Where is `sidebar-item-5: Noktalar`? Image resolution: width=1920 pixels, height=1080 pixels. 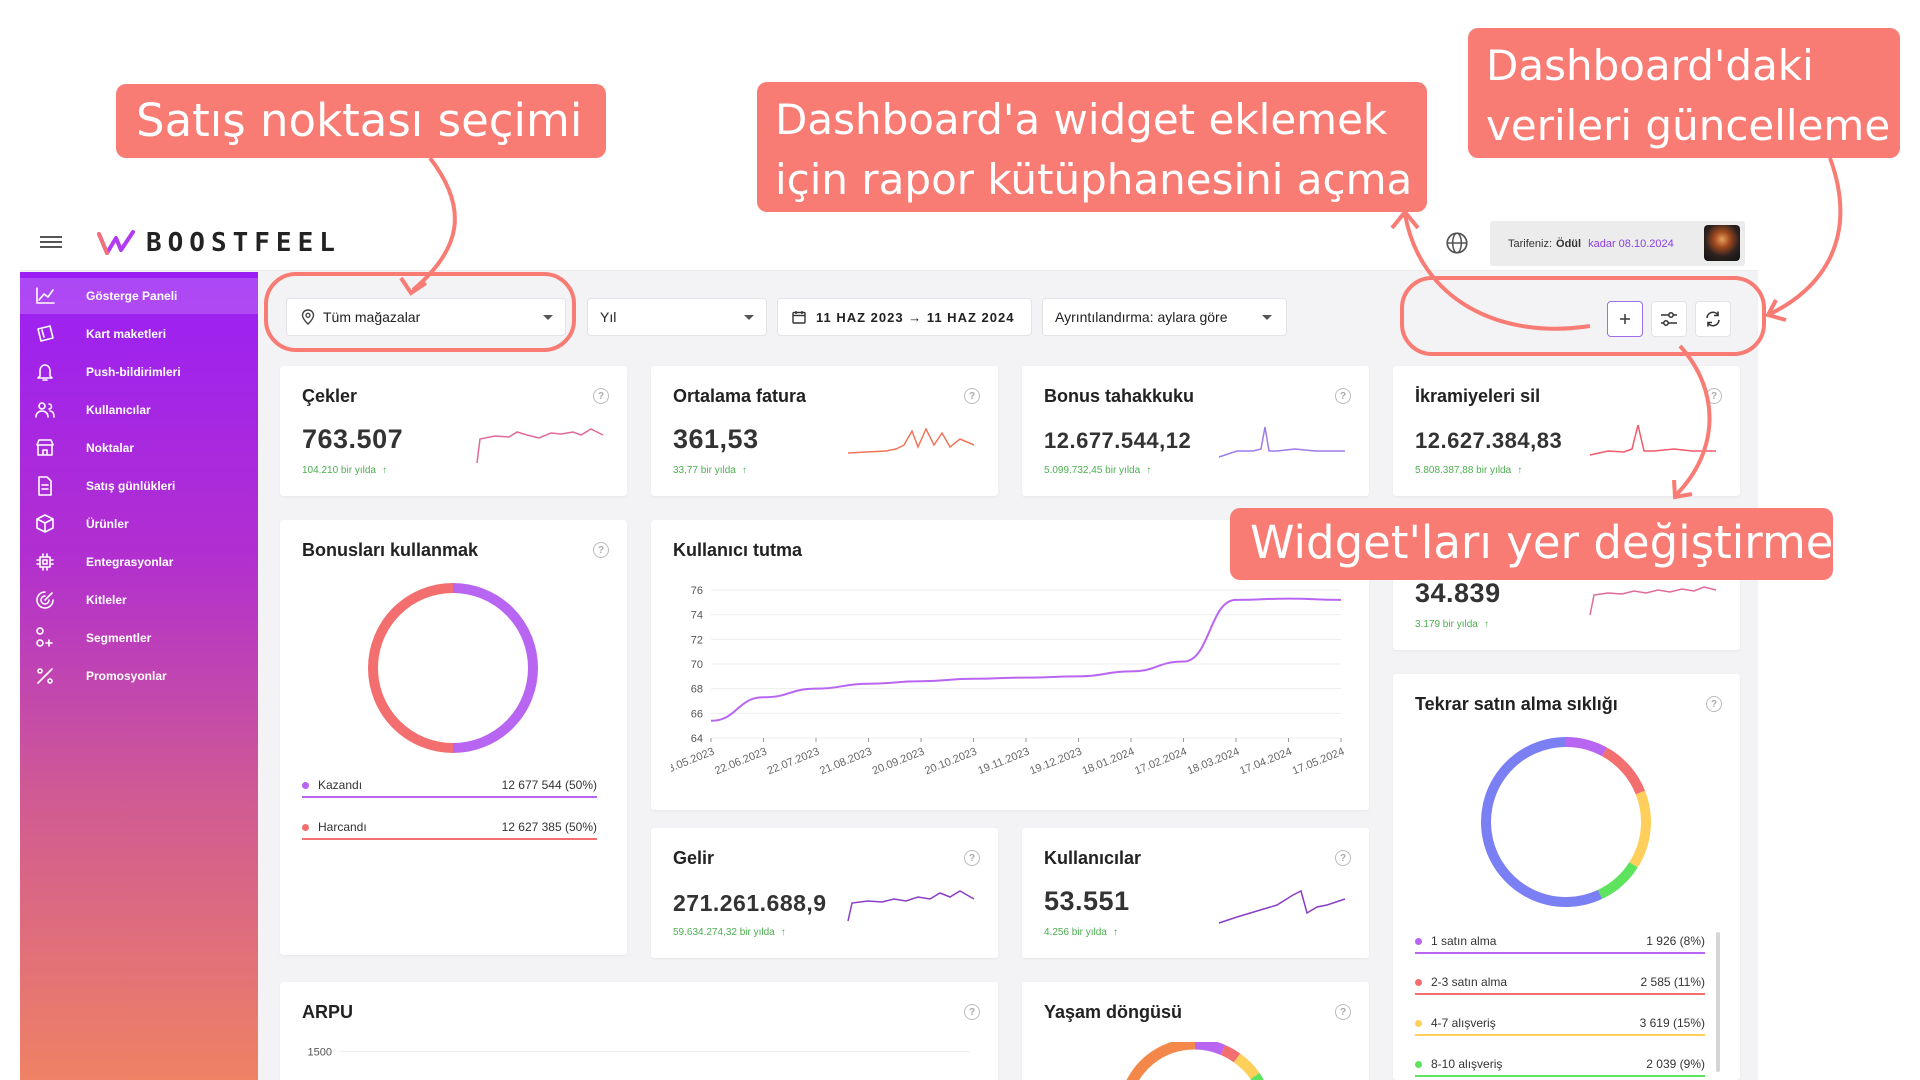 sidebar-item-5: Noktalar is located at coordinates (139, 448).